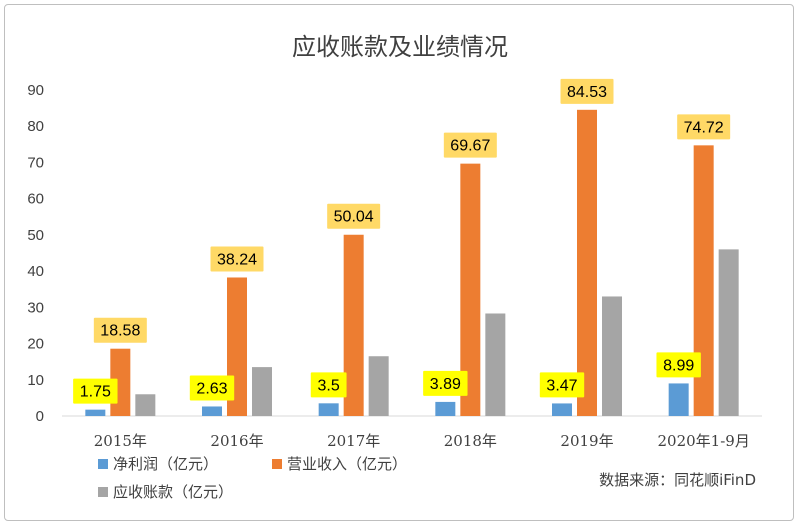 The height and width of the screenshot is (527, 800). Describe the element at coordinates (236, 441) in the screenshot. I see `x-category-label: 2016年` at that location.